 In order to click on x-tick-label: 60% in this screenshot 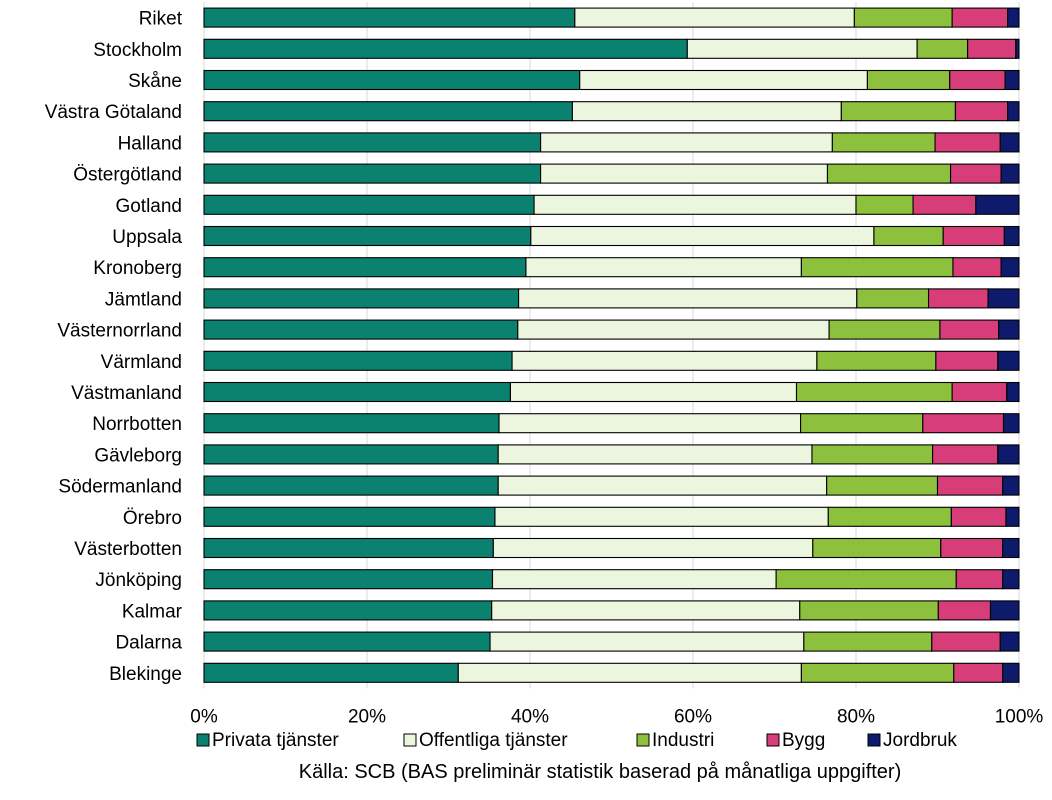, I will do `click(693, 716)`.